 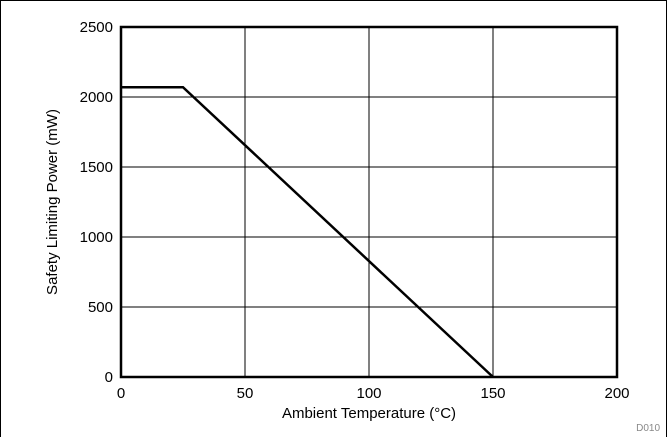 What do you see at coordinates (245, 393) in the screenshot?
I see `x-tick-label: 50` at bounding box center [245, 393].